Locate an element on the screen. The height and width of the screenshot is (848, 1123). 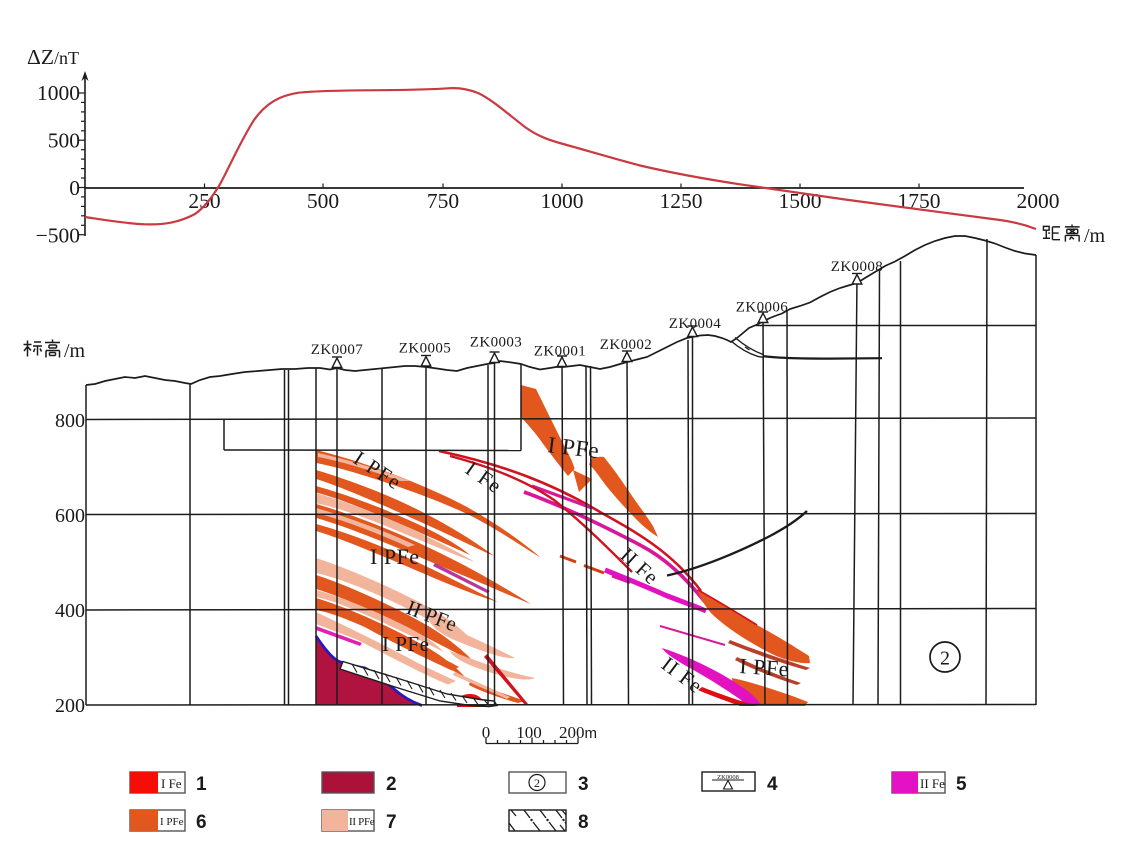
svg-text: ZK0002 is located at coordinates (626, 345).